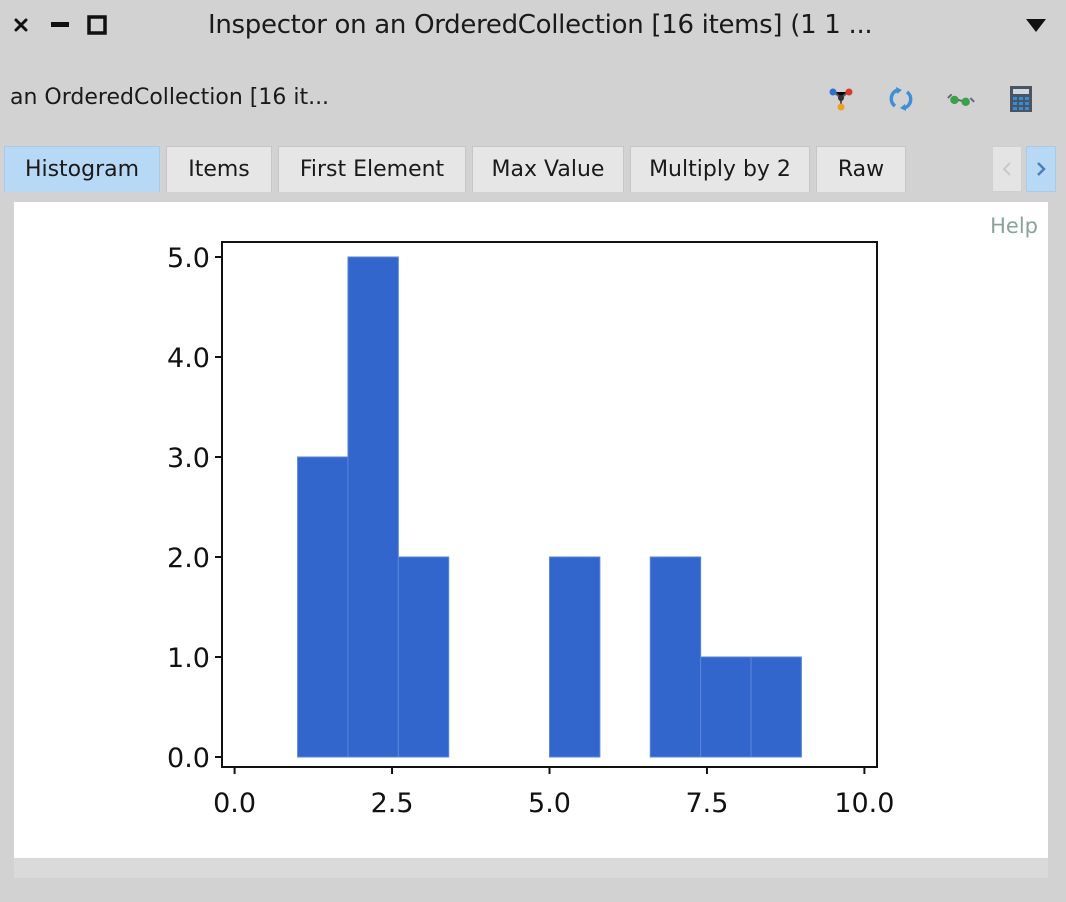 Image resolution: width=1066 pixels, height=902 pixels. Describe the element at coordinates (188, 358) in the screenshot. I see `y-tick-label: 4.0` at that location.